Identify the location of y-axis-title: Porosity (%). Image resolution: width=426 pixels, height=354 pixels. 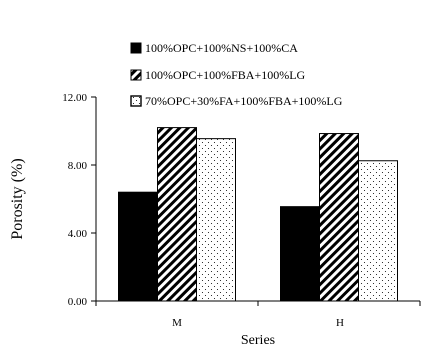
(17, 198).